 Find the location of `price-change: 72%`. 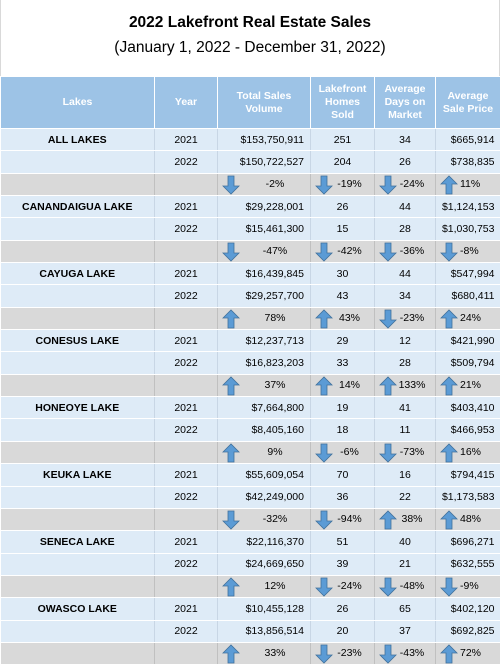

price-change: 72% is located at coordinates (468, 653).